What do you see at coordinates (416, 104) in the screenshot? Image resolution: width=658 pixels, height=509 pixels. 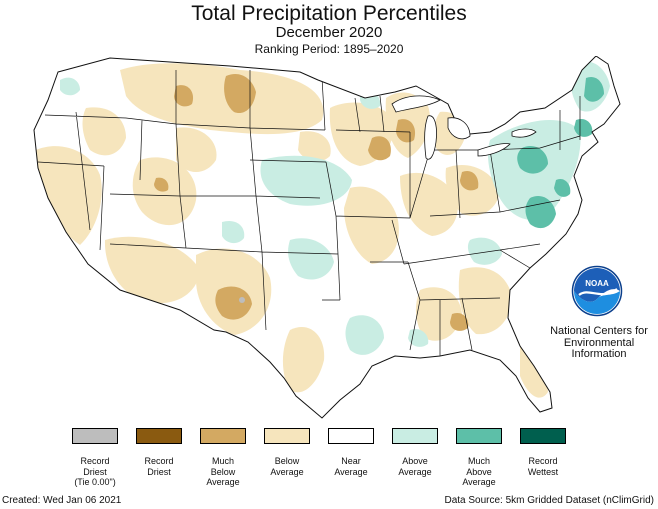 I see `lake-superior` at bounding box center [416, 104].